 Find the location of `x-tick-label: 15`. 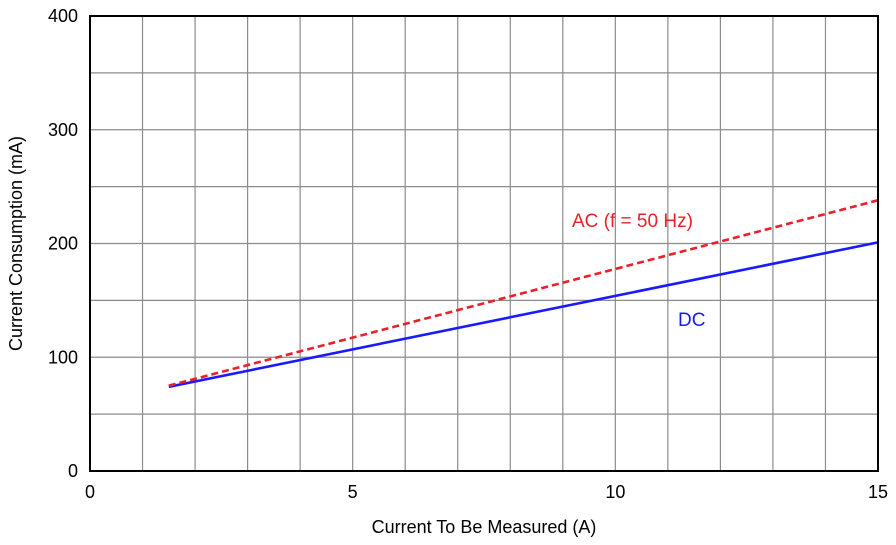

x-tick-label: 15 is located at coordinates (878, 492).